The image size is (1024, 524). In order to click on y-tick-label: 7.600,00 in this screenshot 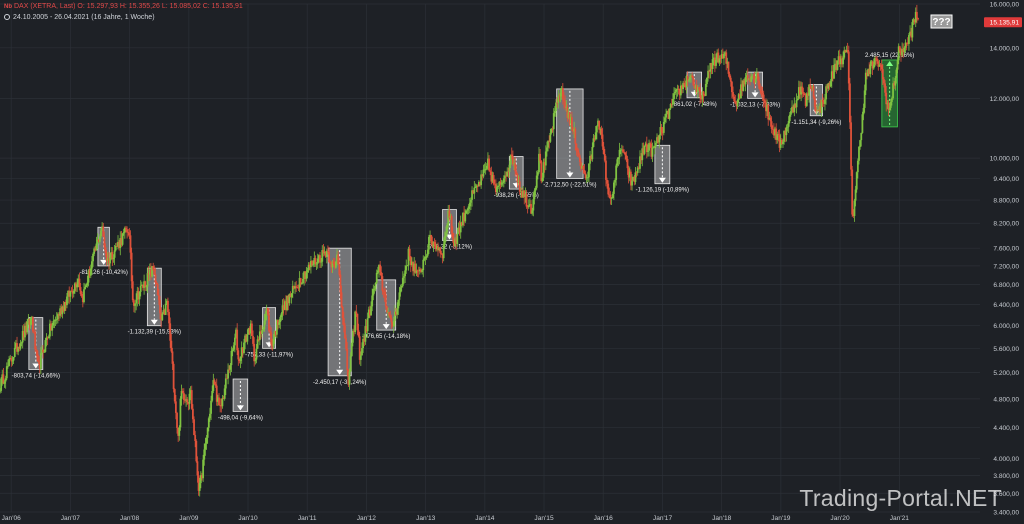, I will do `click(1006, 249)`.